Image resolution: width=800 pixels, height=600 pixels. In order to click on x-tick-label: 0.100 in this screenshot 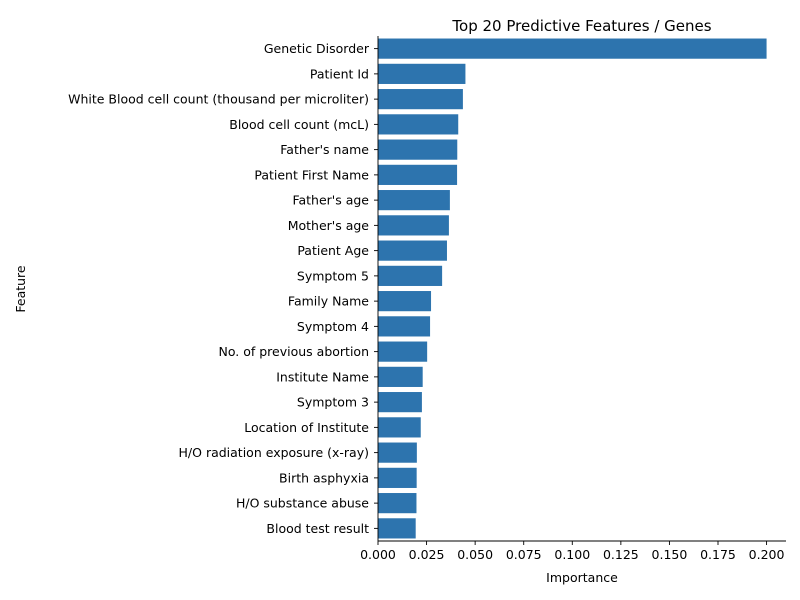, I will do `click(572, 554)`.